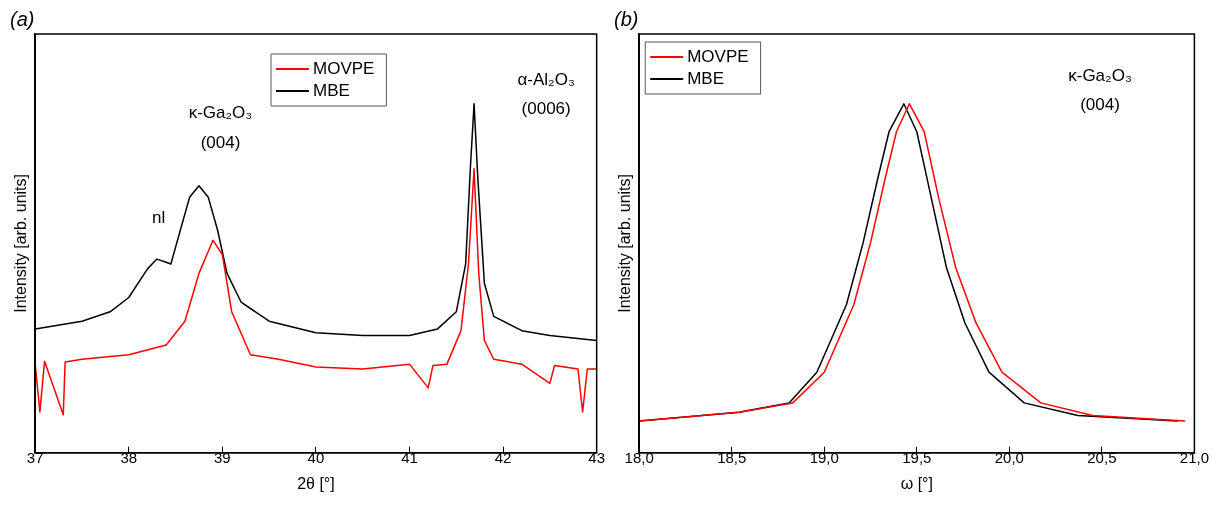 This screenshot has width=1223, height=510. What do you see at coordinates (1009, 457) in the screenshot?
I see `x-tick-label: 20,0` at bounding box center [1009, 457].